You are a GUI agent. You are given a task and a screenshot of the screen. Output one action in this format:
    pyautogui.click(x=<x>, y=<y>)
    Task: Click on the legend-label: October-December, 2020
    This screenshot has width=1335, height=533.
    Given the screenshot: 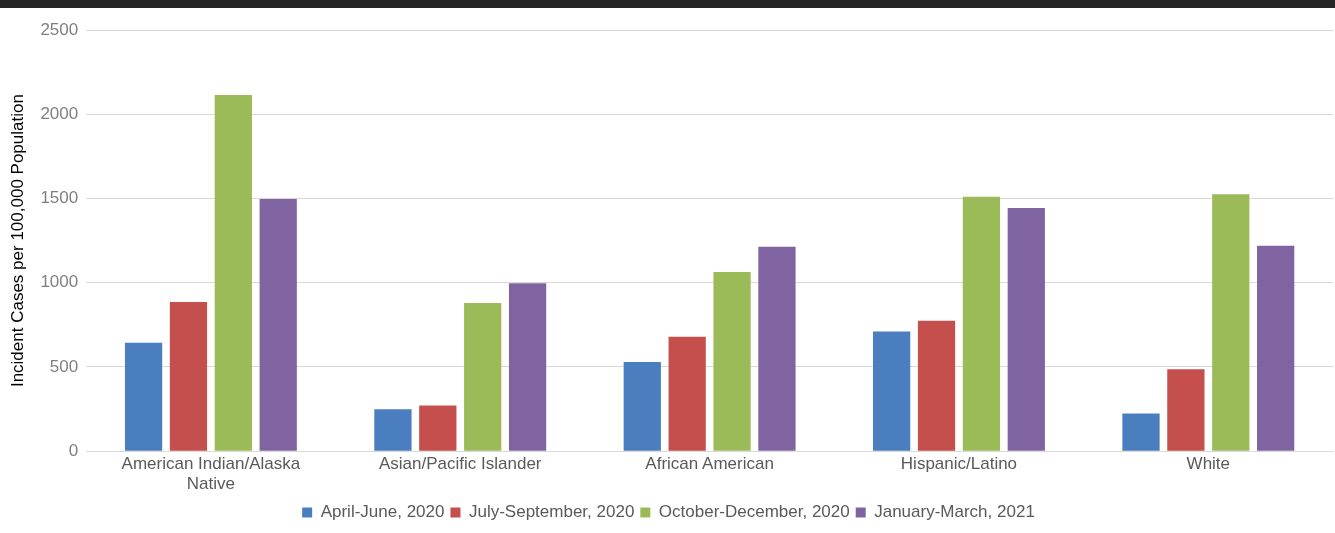 What is the action you would take?
    pyautogui.click(x=754, y=512)
    